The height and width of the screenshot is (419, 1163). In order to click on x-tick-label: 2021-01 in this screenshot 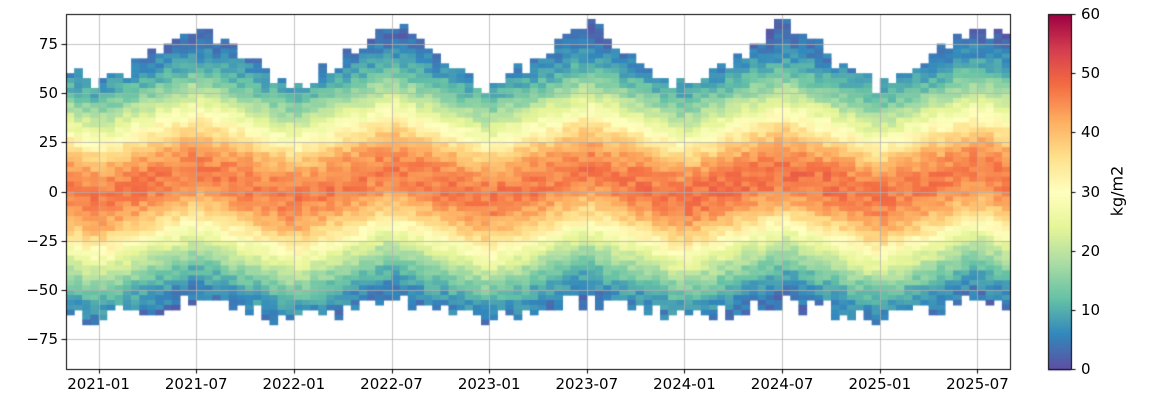, I will do `click(98, 384)`.